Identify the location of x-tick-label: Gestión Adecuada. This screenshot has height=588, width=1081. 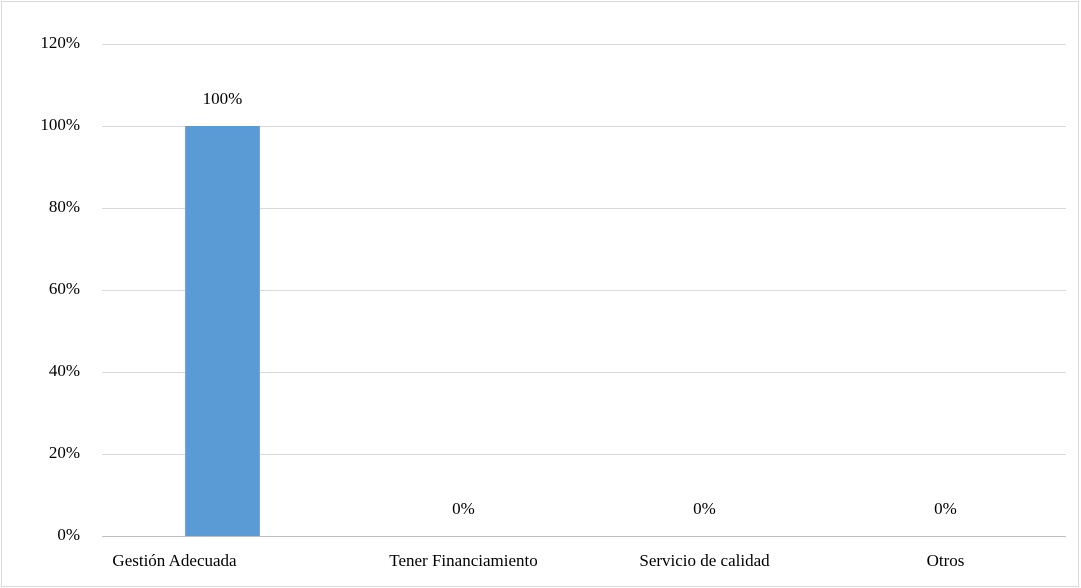
(174, 560).